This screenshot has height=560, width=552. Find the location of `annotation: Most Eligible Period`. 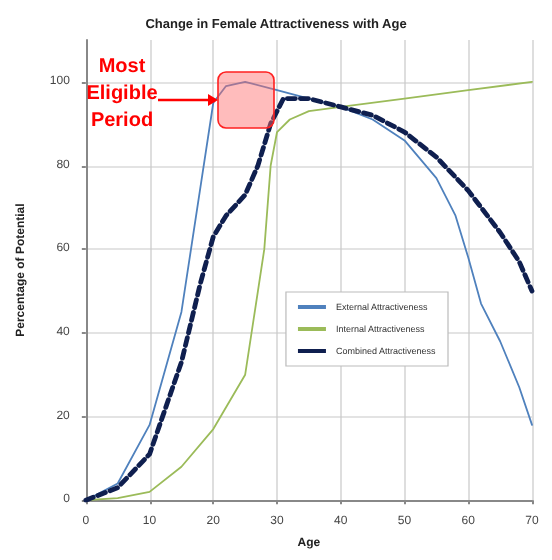

annotation: Most Eligible Period is located at coordinates (122, 94).